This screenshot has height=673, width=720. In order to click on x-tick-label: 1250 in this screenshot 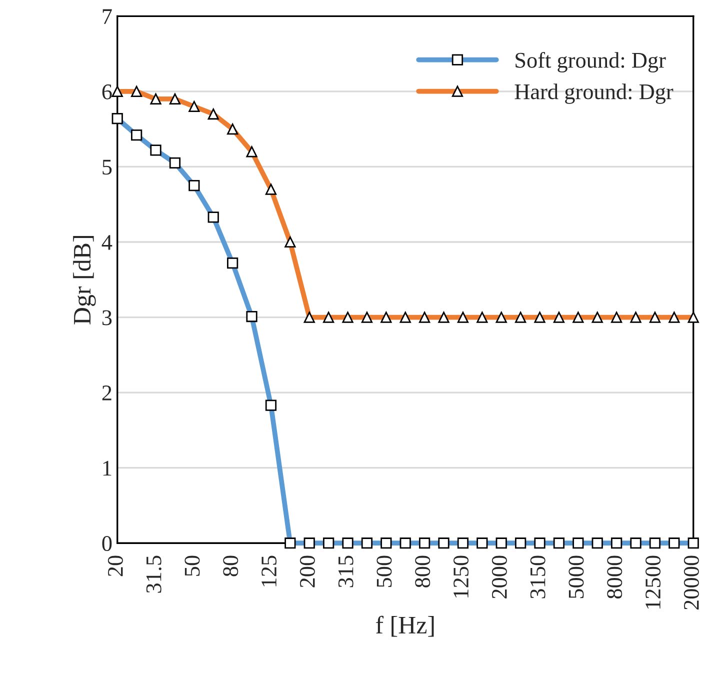, I will do `click(461, 577)`.